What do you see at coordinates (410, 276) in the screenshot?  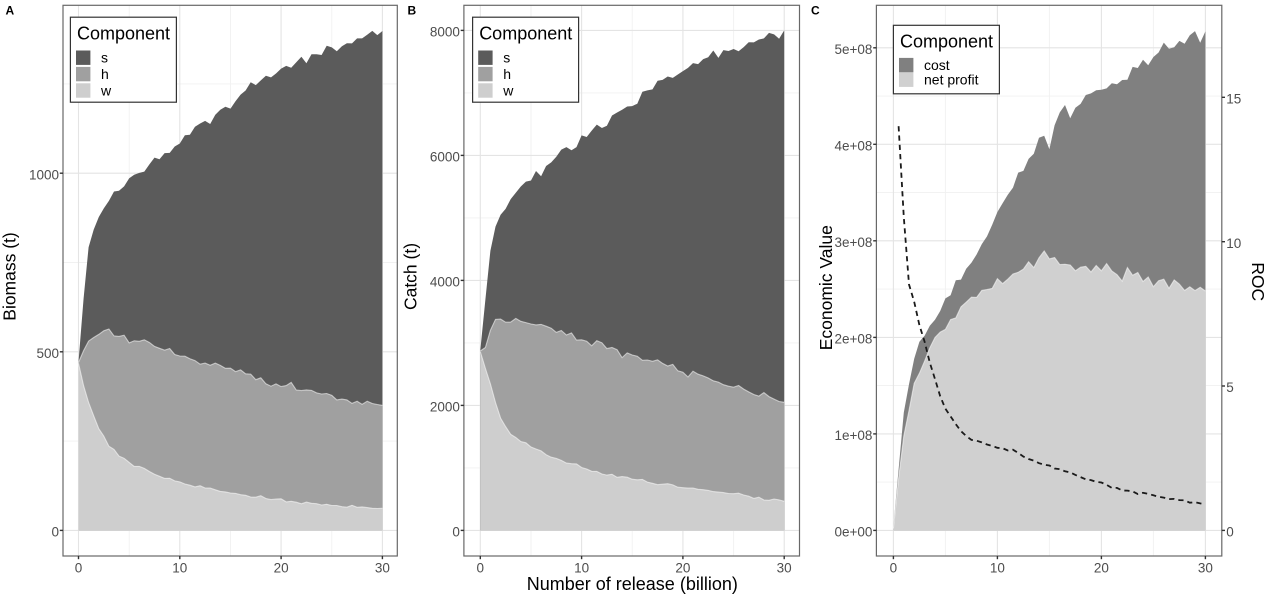 I see `svg-text: Catch (t)` at bounding box center [410, 276].